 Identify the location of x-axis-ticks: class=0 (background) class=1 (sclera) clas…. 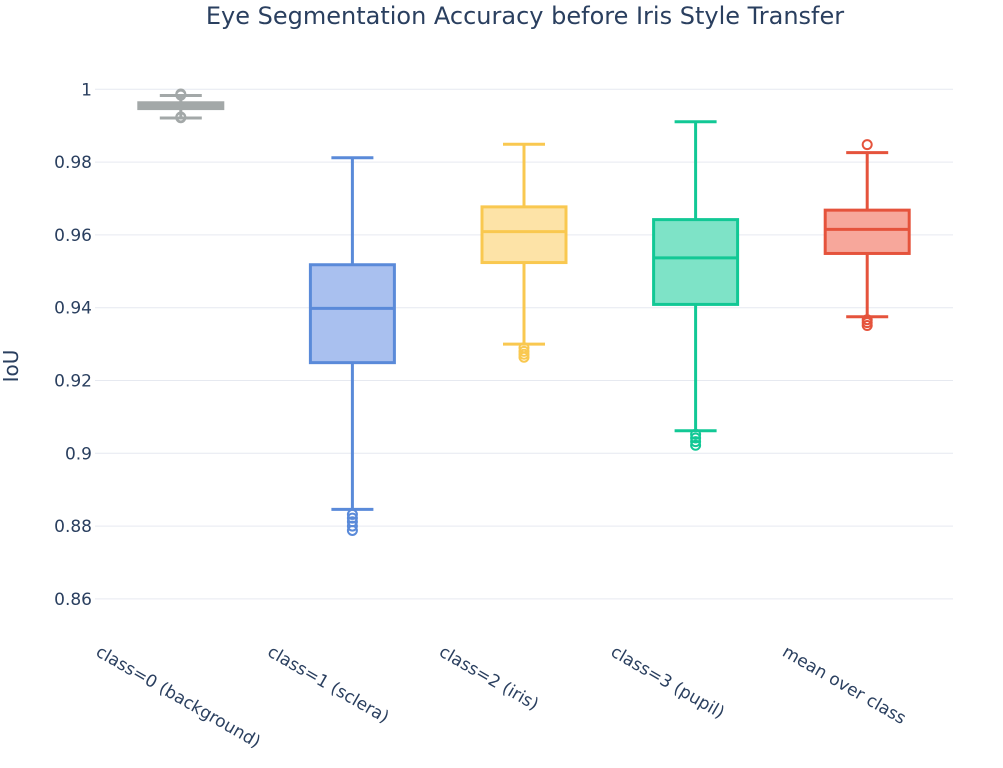
(500, 697).